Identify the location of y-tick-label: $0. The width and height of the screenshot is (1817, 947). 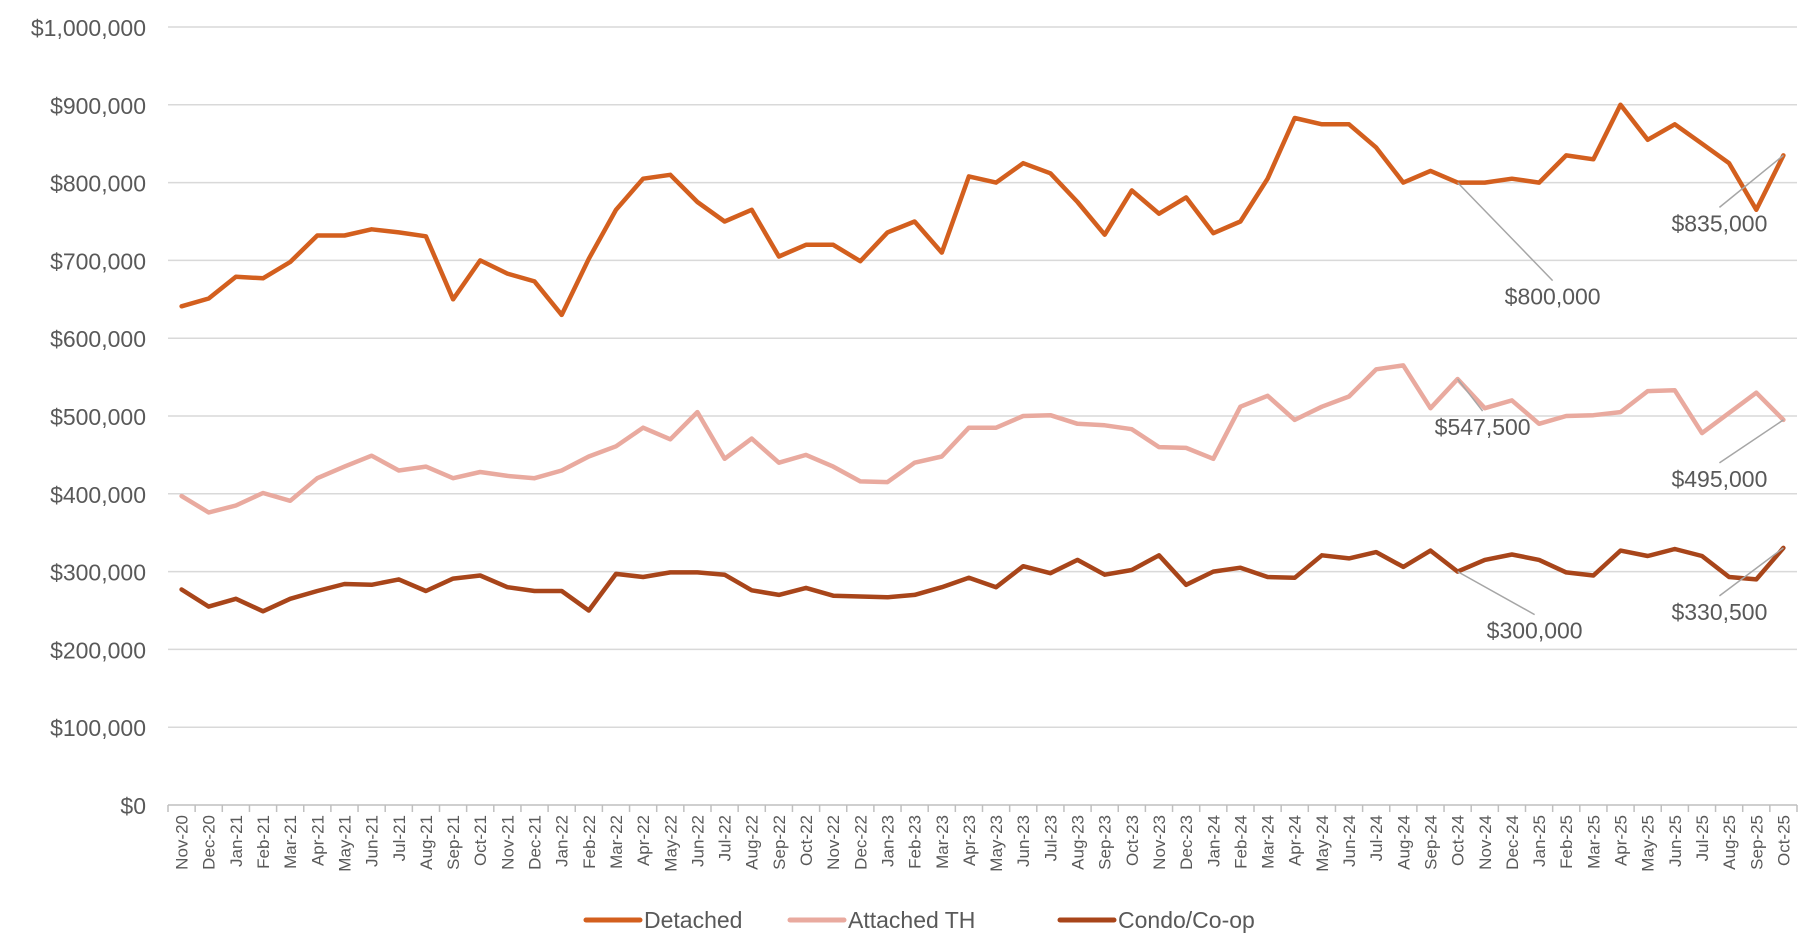
(133, 806).